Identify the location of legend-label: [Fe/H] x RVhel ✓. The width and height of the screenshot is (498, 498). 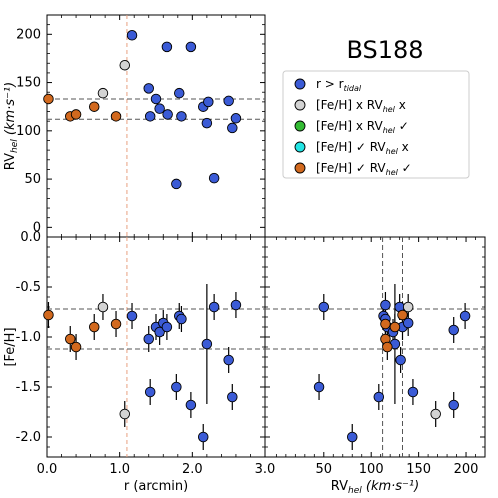
(362, 127).